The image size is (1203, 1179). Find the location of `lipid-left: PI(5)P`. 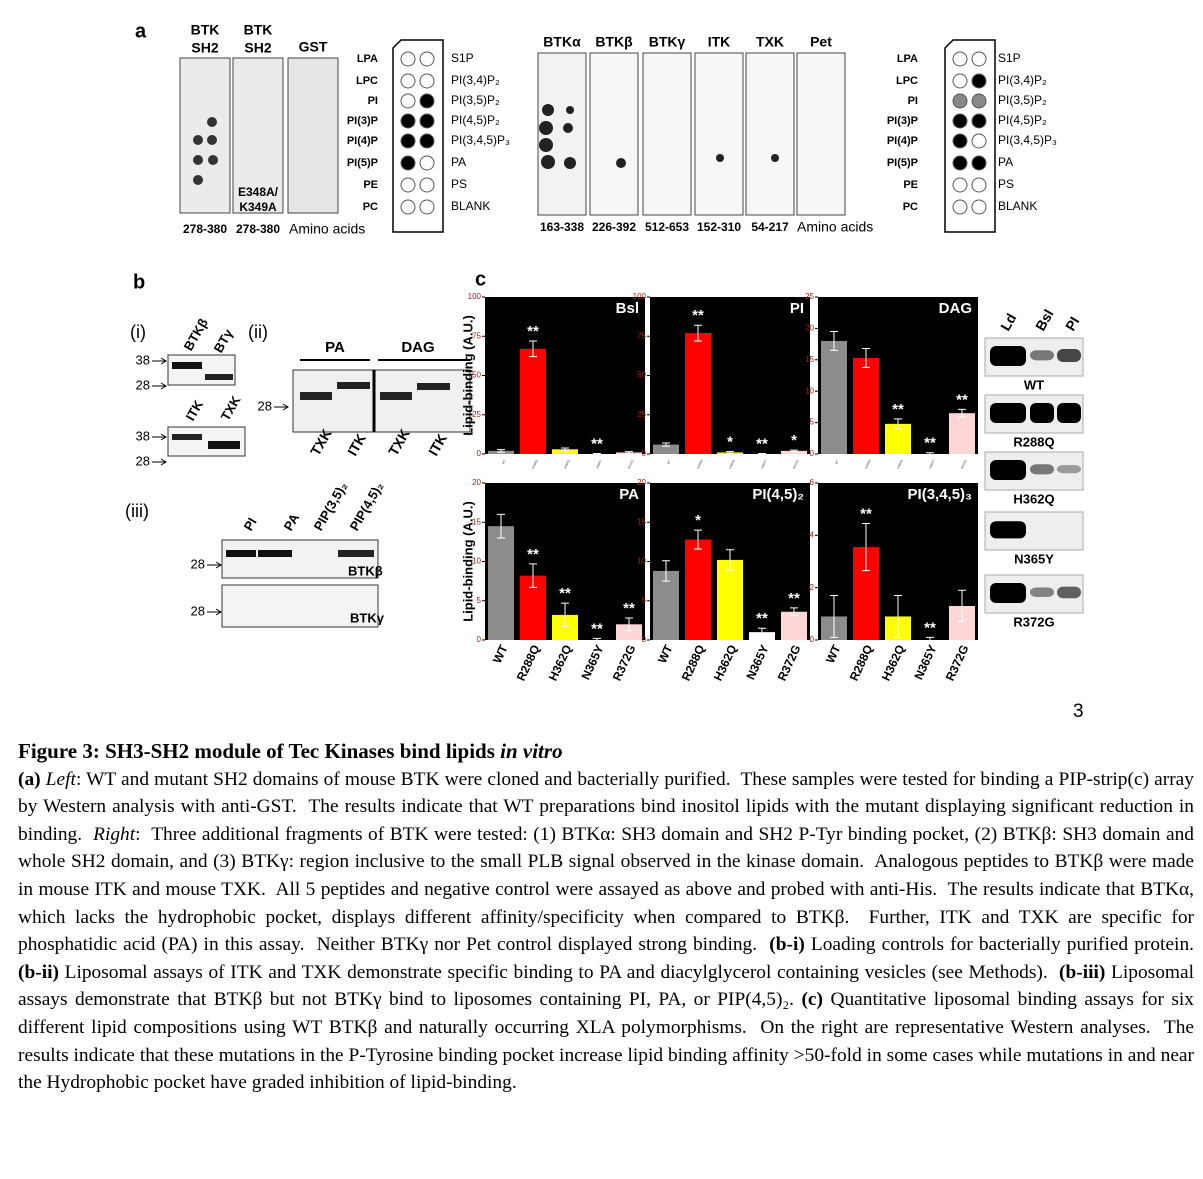

lipid-left: PI(5)P is located at coordinates (362, 163).